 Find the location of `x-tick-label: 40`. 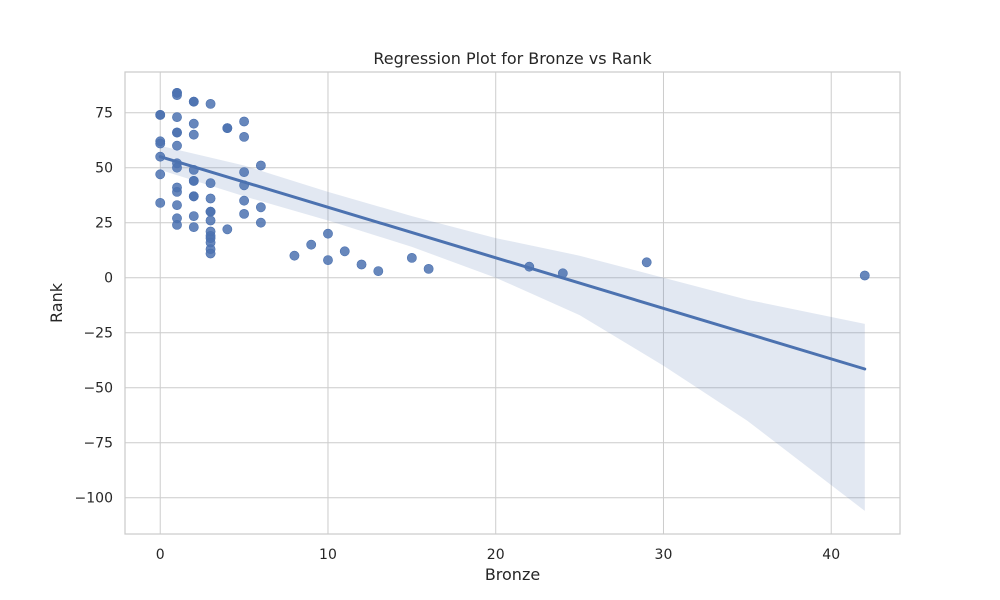

x-tick-label: 40 is located at coordinates (831, 555).